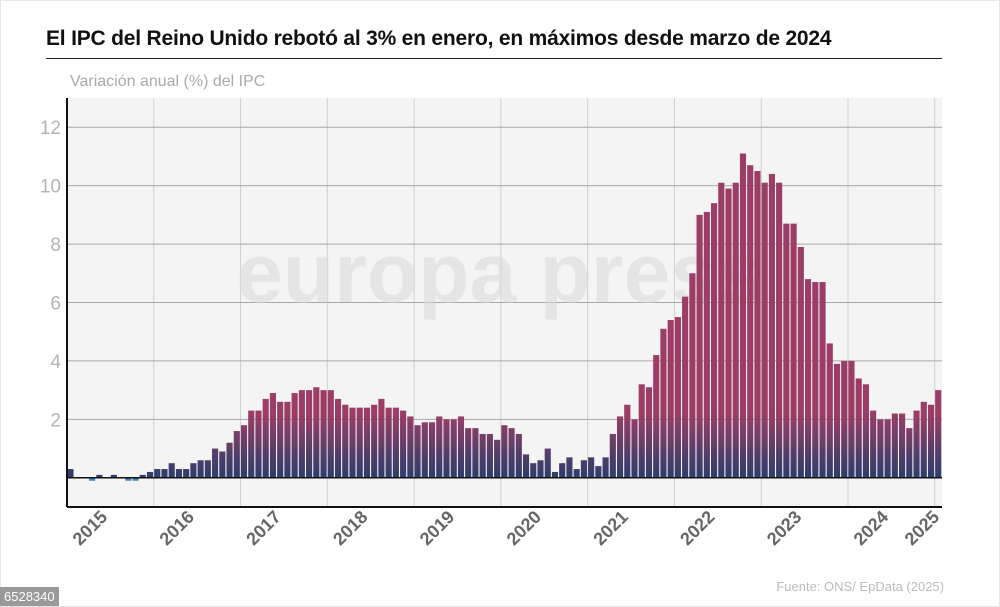 The image size is (1000, 607). Describe the element at coordinates (168, 81) in the screenshot. I see `chart-subtitle: Variación anual (%) del IPC` at that location.